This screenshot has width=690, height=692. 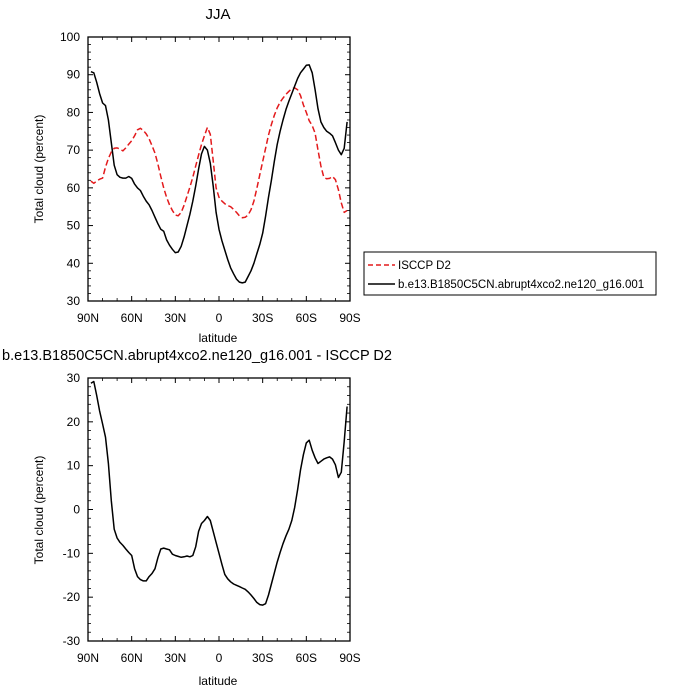 I want to click on top-y-tick-label: 80, so click(x=74, y=112).